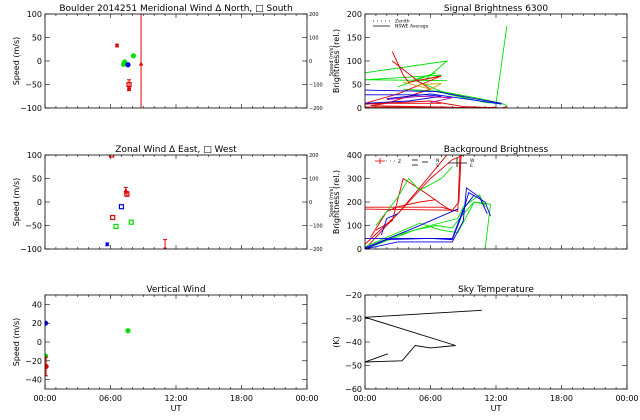  Describe the element at coordinates (314, 39) in the screenshot. I see `right-y-tick-label: 100` at that location.